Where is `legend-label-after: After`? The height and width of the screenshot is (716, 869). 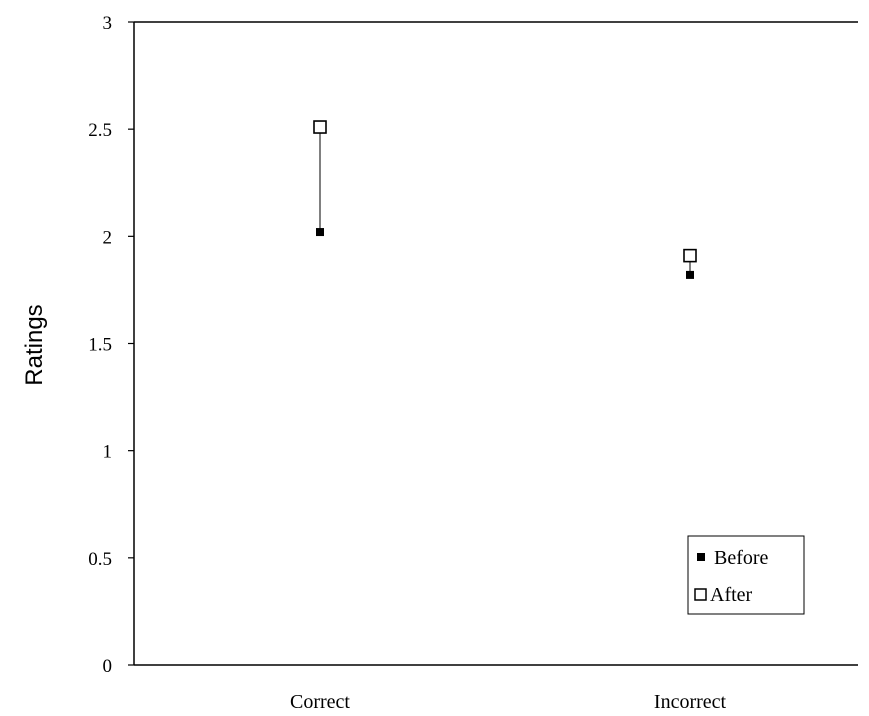 legend-label-after: After is located at coordinates (731, 595).